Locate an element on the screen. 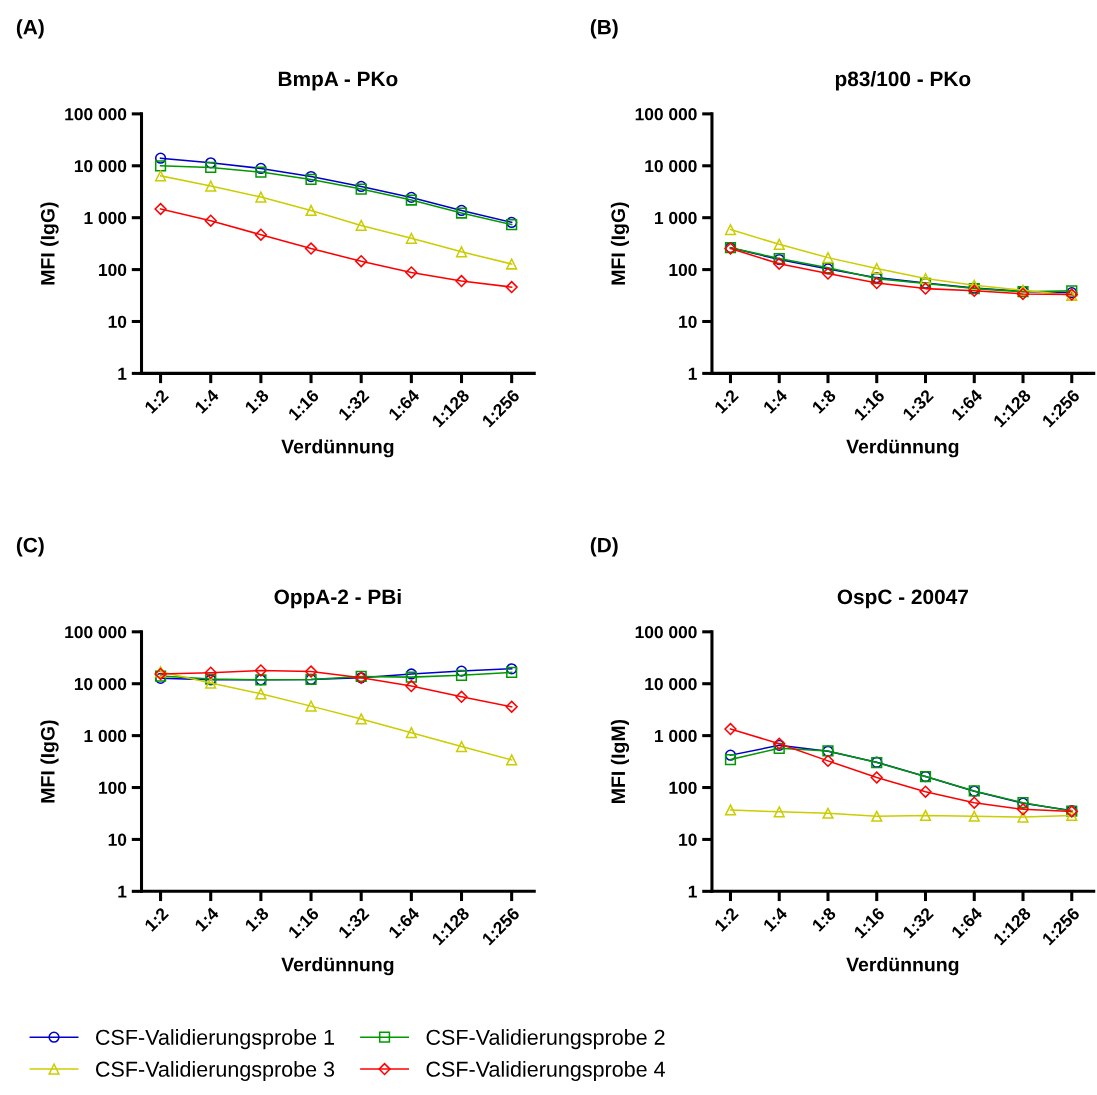 Image resolution: width=1097 pixels, height=1095 pixels. legend-label: CSF-Validierungsprobe 4 is located at coordinates (545, 1071).